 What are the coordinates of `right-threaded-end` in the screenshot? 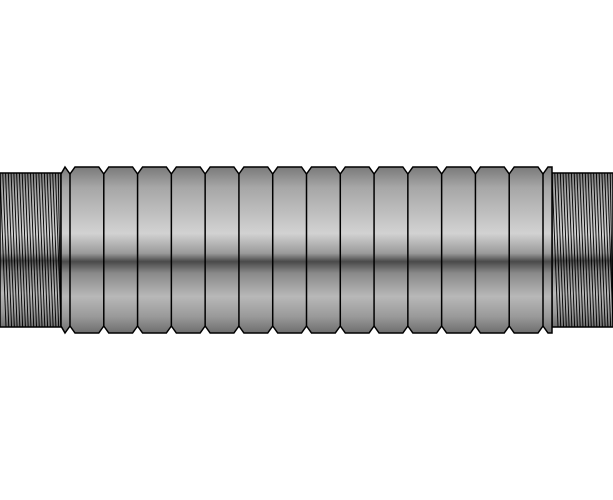 It's located at (582, 250).